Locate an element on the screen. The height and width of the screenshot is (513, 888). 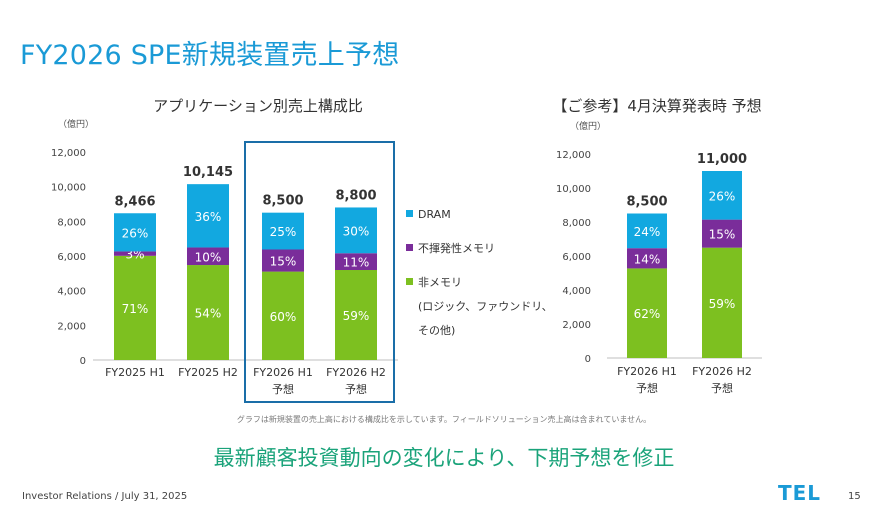
segment-percent-label: 60% is located at coordinates (283, 317).